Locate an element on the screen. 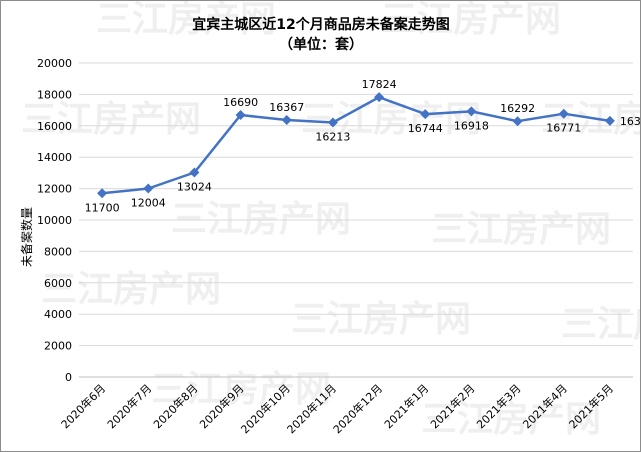 The height and width of the screenshot is (452, 641). y-tick-label: 18000 is located at coordinates (54, 94).